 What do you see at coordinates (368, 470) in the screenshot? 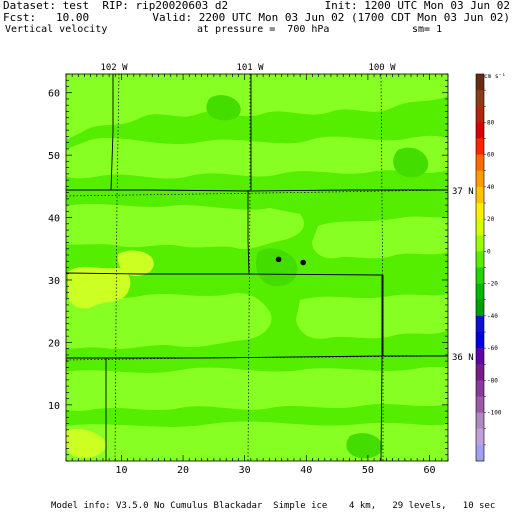
I see `x-tick-label: 50` at bounding box center [368, 470].